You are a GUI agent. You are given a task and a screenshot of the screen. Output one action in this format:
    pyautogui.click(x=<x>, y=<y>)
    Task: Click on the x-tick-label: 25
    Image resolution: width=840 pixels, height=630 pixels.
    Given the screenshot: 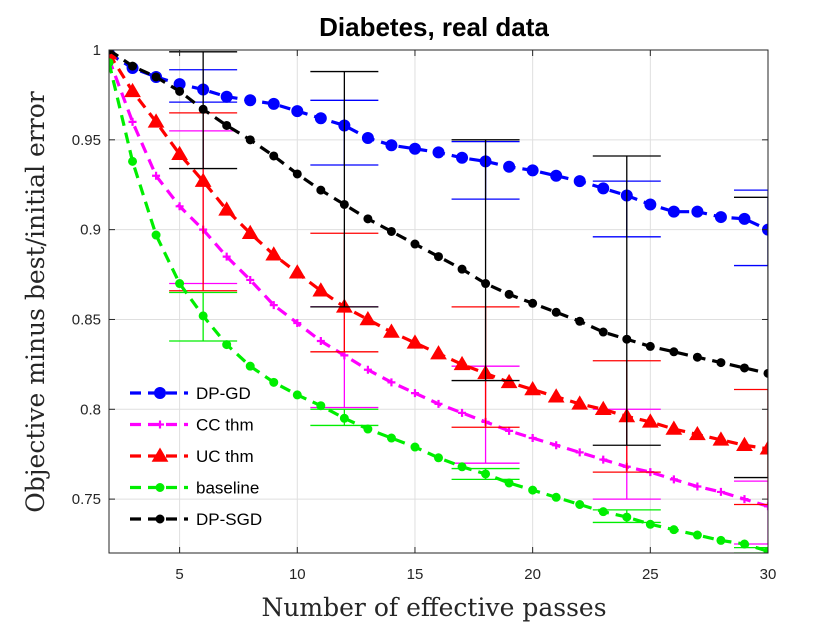 What is the action you would take?
    pyautogui.click(x=650, y=574)
    